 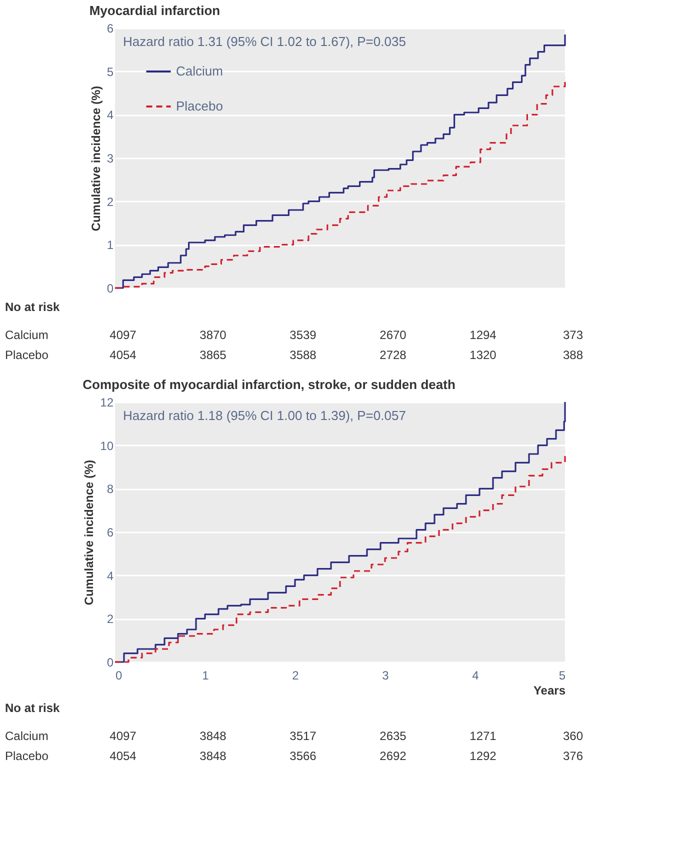 I want to click on text: 1320, so click(x=483, y=355).